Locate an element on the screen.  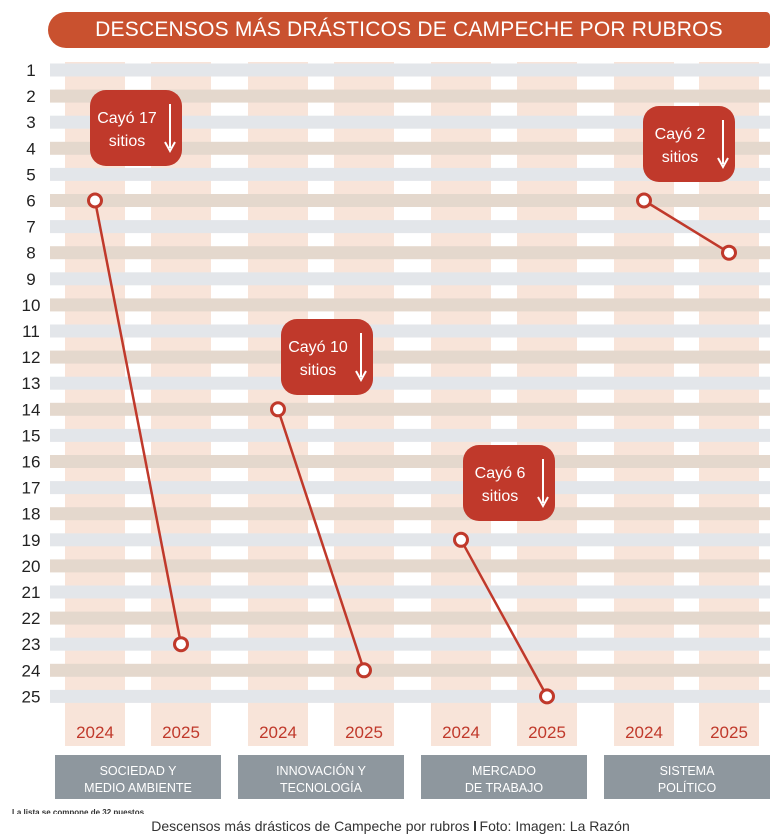
rank-tick-label: 24 is located at coordinates (31, 670).